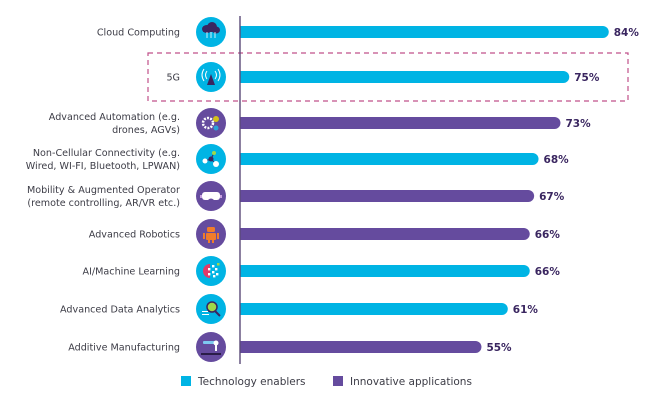  I want to click on category-label: Advanced Automation (e.g. drones, AGVs), so click(114, 124).